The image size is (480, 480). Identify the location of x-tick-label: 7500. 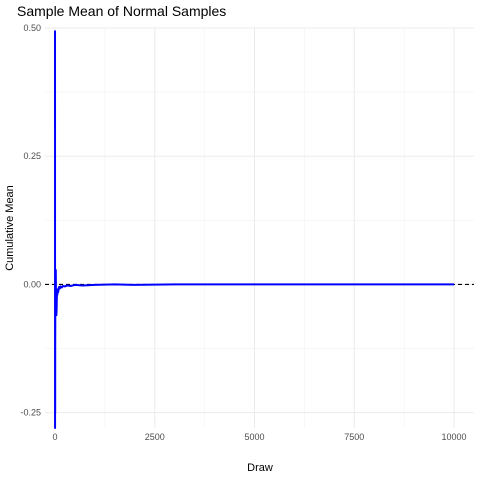
(354, 437).